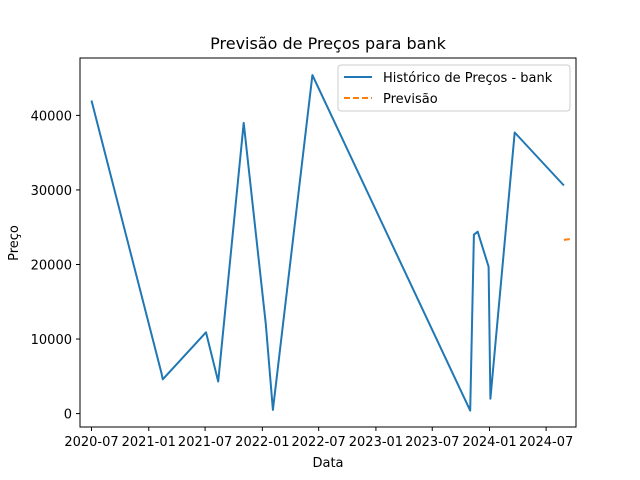 Image resolution: width=640 pixels, height=480 pixels. Describe the element at coordinates (51, 265) in the screenshot. I see `y-tick-label: 20000` at that location.